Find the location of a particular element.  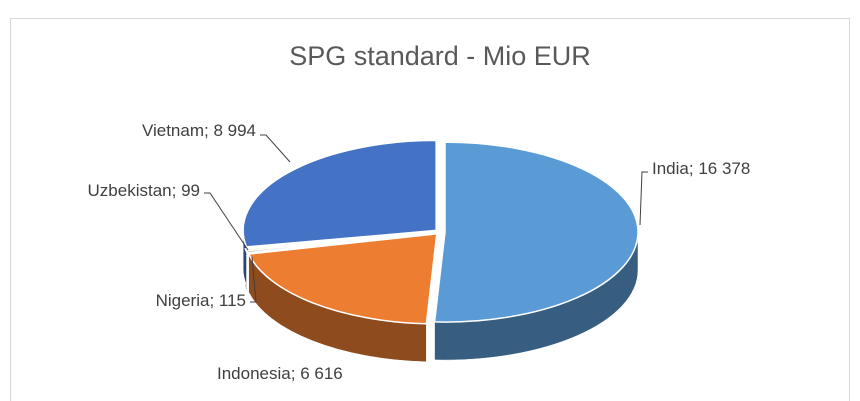

data-label: Nigeria; 115 is located at coordinates (201, 300).